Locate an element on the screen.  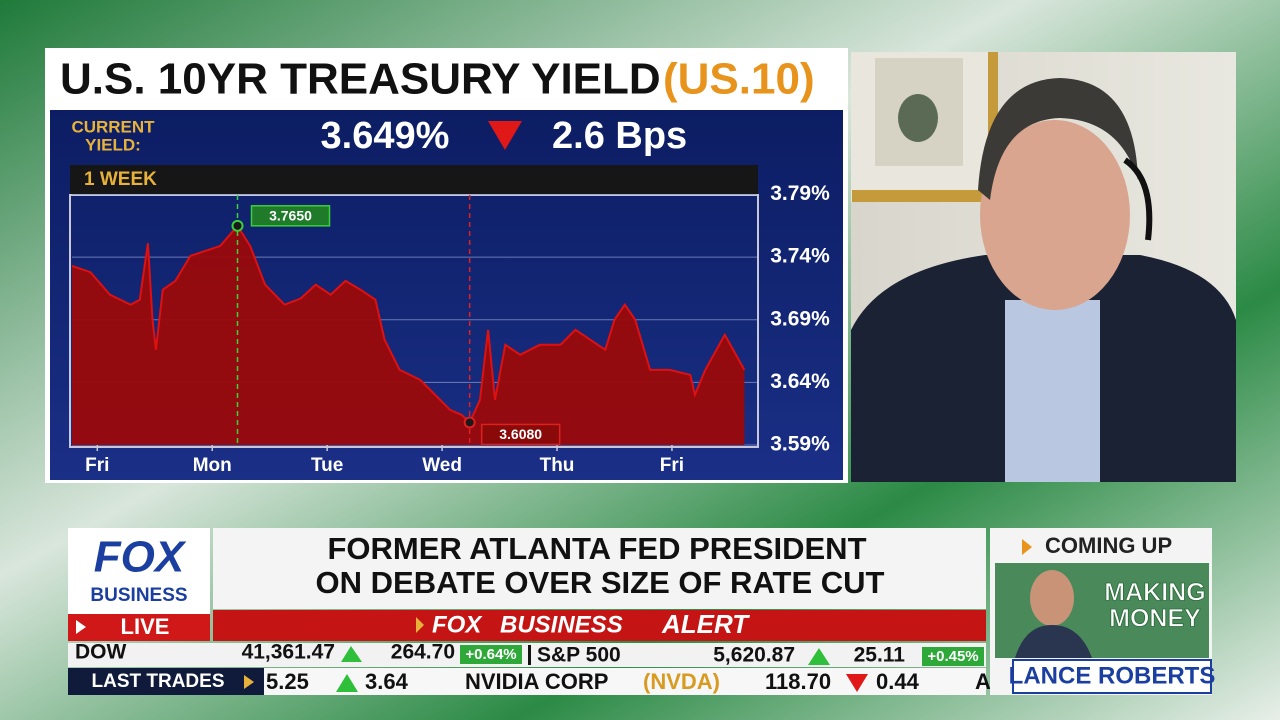
ticker-price: 41,361.47 is located at coordinates (288, 652).